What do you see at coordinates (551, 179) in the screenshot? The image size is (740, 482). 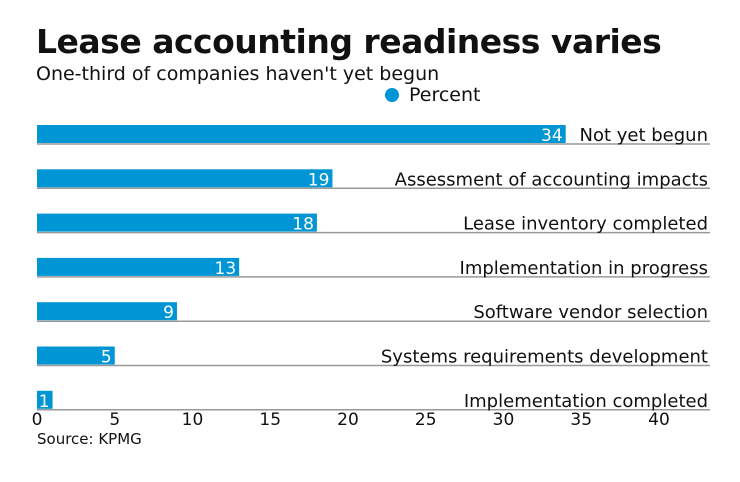 I see `category-label: Assessment of accounting impacts` at bounding box center [551, 179].